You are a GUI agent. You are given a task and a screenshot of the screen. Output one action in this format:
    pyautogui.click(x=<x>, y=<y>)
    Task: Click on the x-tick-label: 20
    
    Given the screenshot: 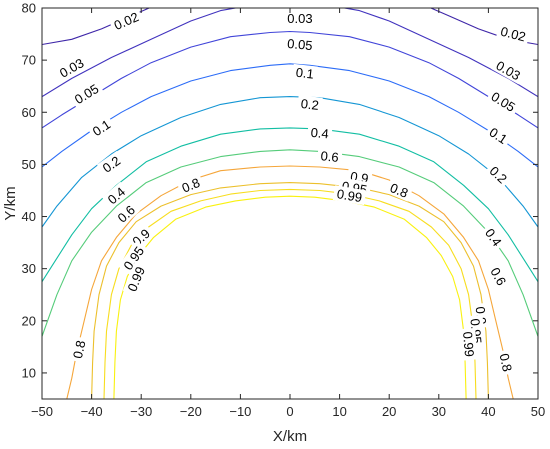 What is the action you would take?
    pyautogui.click(x=389, y=411)
    